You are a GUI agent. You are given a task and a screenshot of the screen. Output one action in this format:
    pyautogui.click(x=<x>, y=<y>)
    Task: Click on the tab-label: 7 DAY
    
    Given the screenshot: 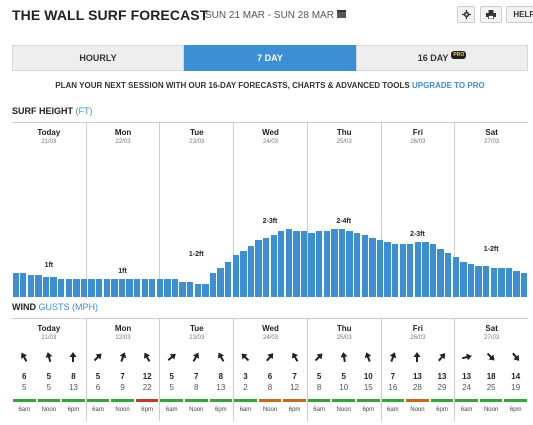 What is the action you would take?
    pyautogui.click(x=270, y=58)
    